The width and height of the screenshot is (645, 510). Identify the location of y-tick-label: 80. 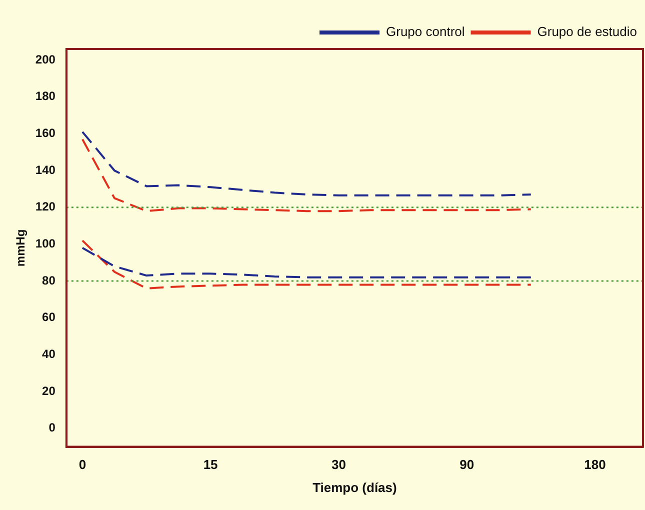
(49, 280).